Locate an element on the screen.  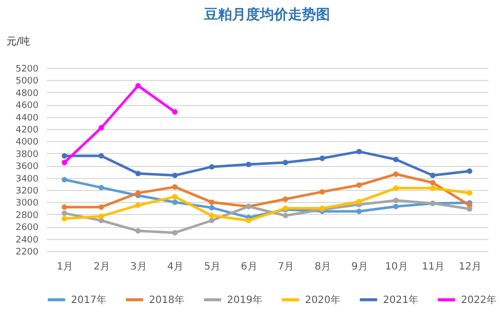
y-tick-label: 4800 is located at coordinates (27, 93).